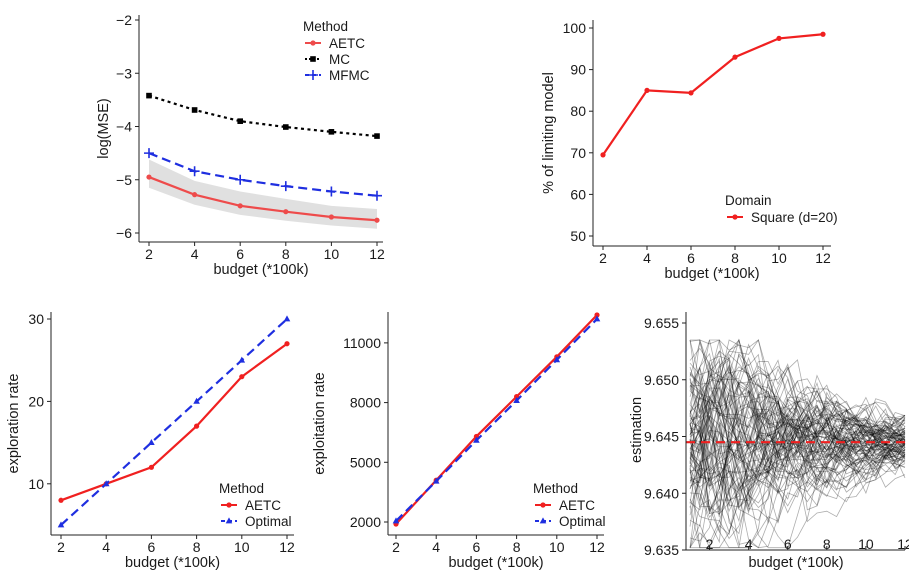 This screenshot has height=571, width=909. What do you see at coordinates (124, 127) in the screenshot?
I see `y-tick-label: −4` at bounding box center [124, 127].